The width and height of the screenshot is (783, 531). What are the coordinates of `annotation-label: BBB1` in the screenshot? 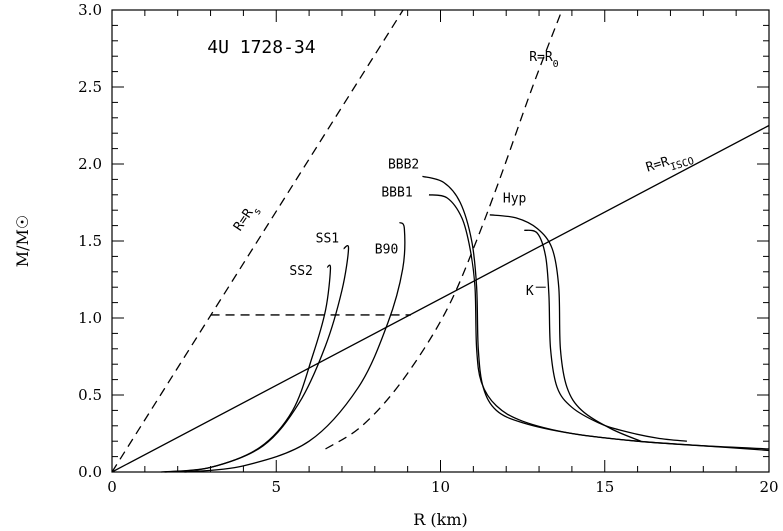 It's located at (396, 192).